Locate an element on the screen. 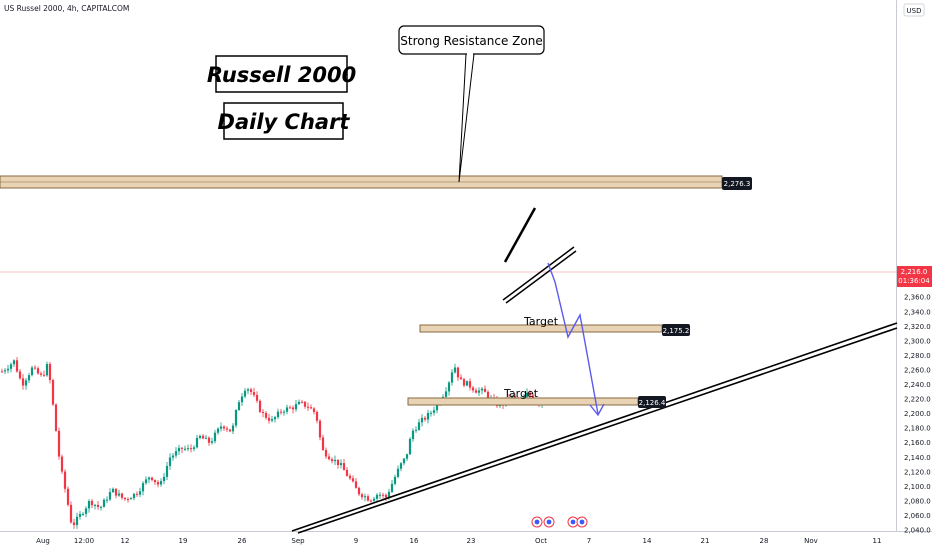 The image size is (932, 550). resistance-price-tag is located at coordinates (737, 183).